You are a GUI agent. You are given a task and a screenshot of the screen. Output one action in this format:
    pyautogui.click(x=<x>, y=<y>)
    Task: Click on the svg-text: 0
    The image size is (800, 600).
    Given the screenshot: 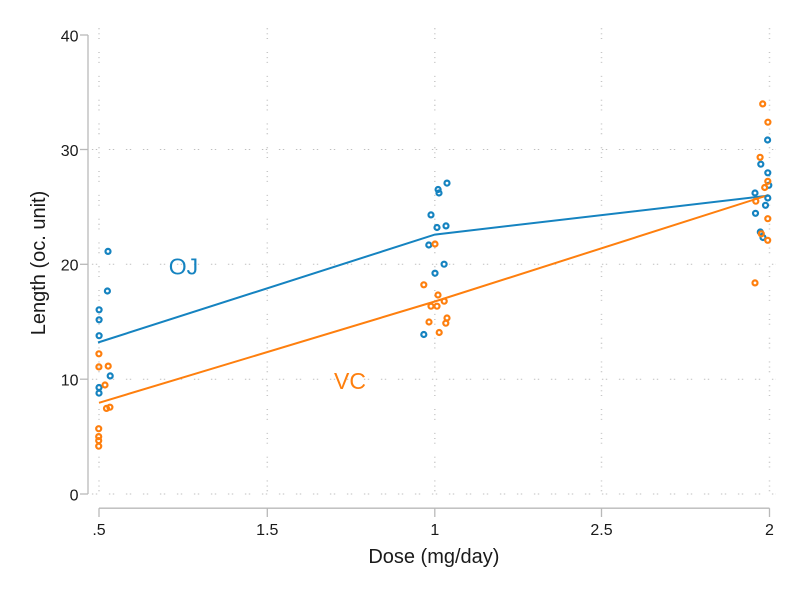 What is the action you would take?
    pyautogui.click(x=74, y=495)
    